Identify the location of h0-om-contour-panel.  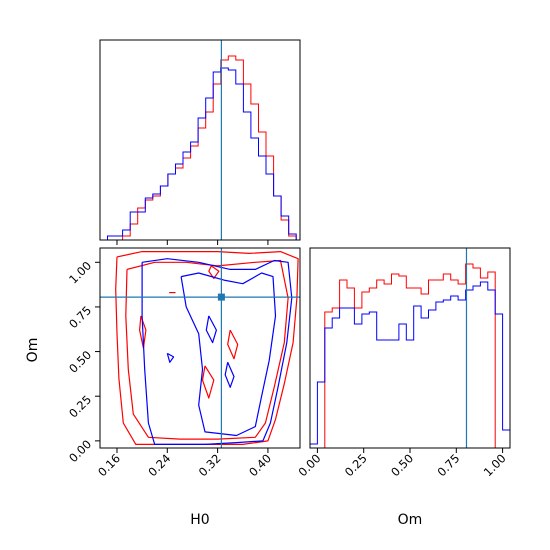
(200, 348).